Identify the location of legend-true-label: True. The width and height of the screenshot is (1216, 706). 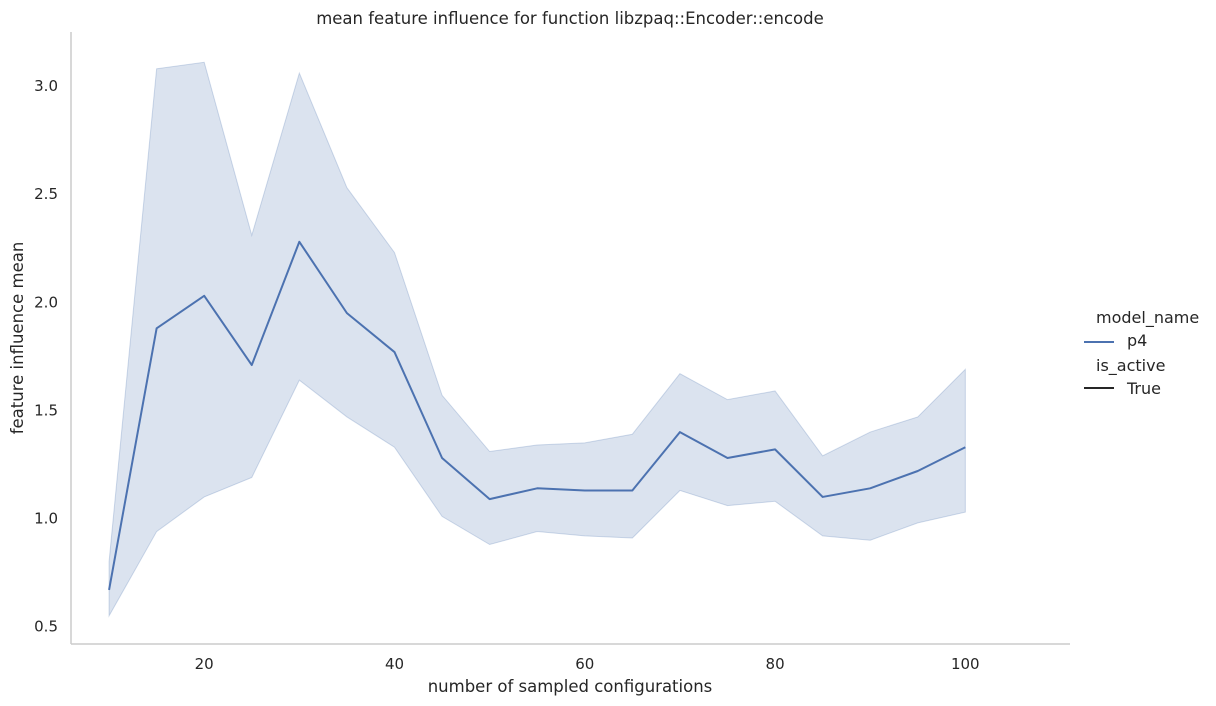
(1143, 388).